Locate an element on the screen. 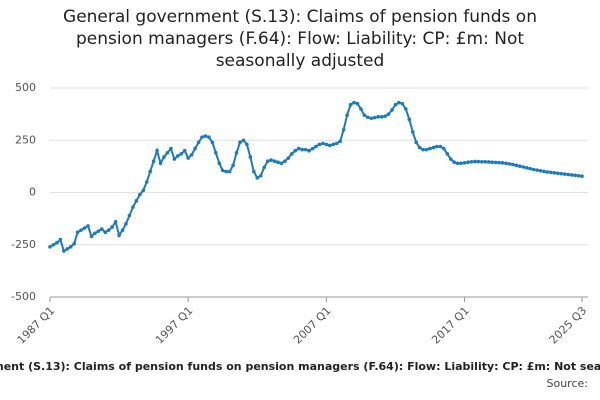 The width and height of the screenshot is (600, 400). x-tick-label: 1997 Q1 is located at coordinates (174, 325).